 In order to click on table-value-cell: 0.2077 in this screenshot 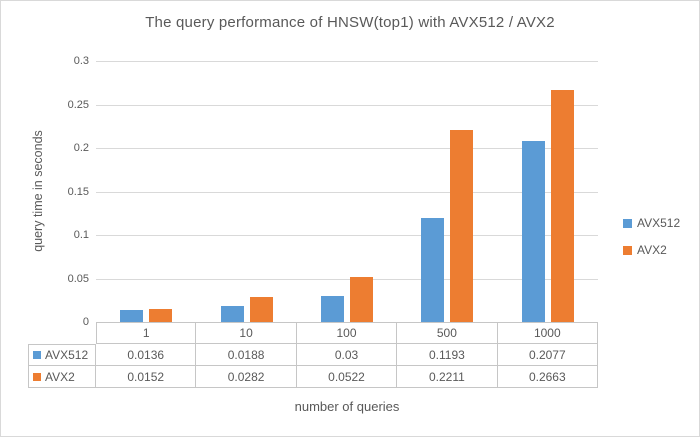, I will do `click(547, 355)`.